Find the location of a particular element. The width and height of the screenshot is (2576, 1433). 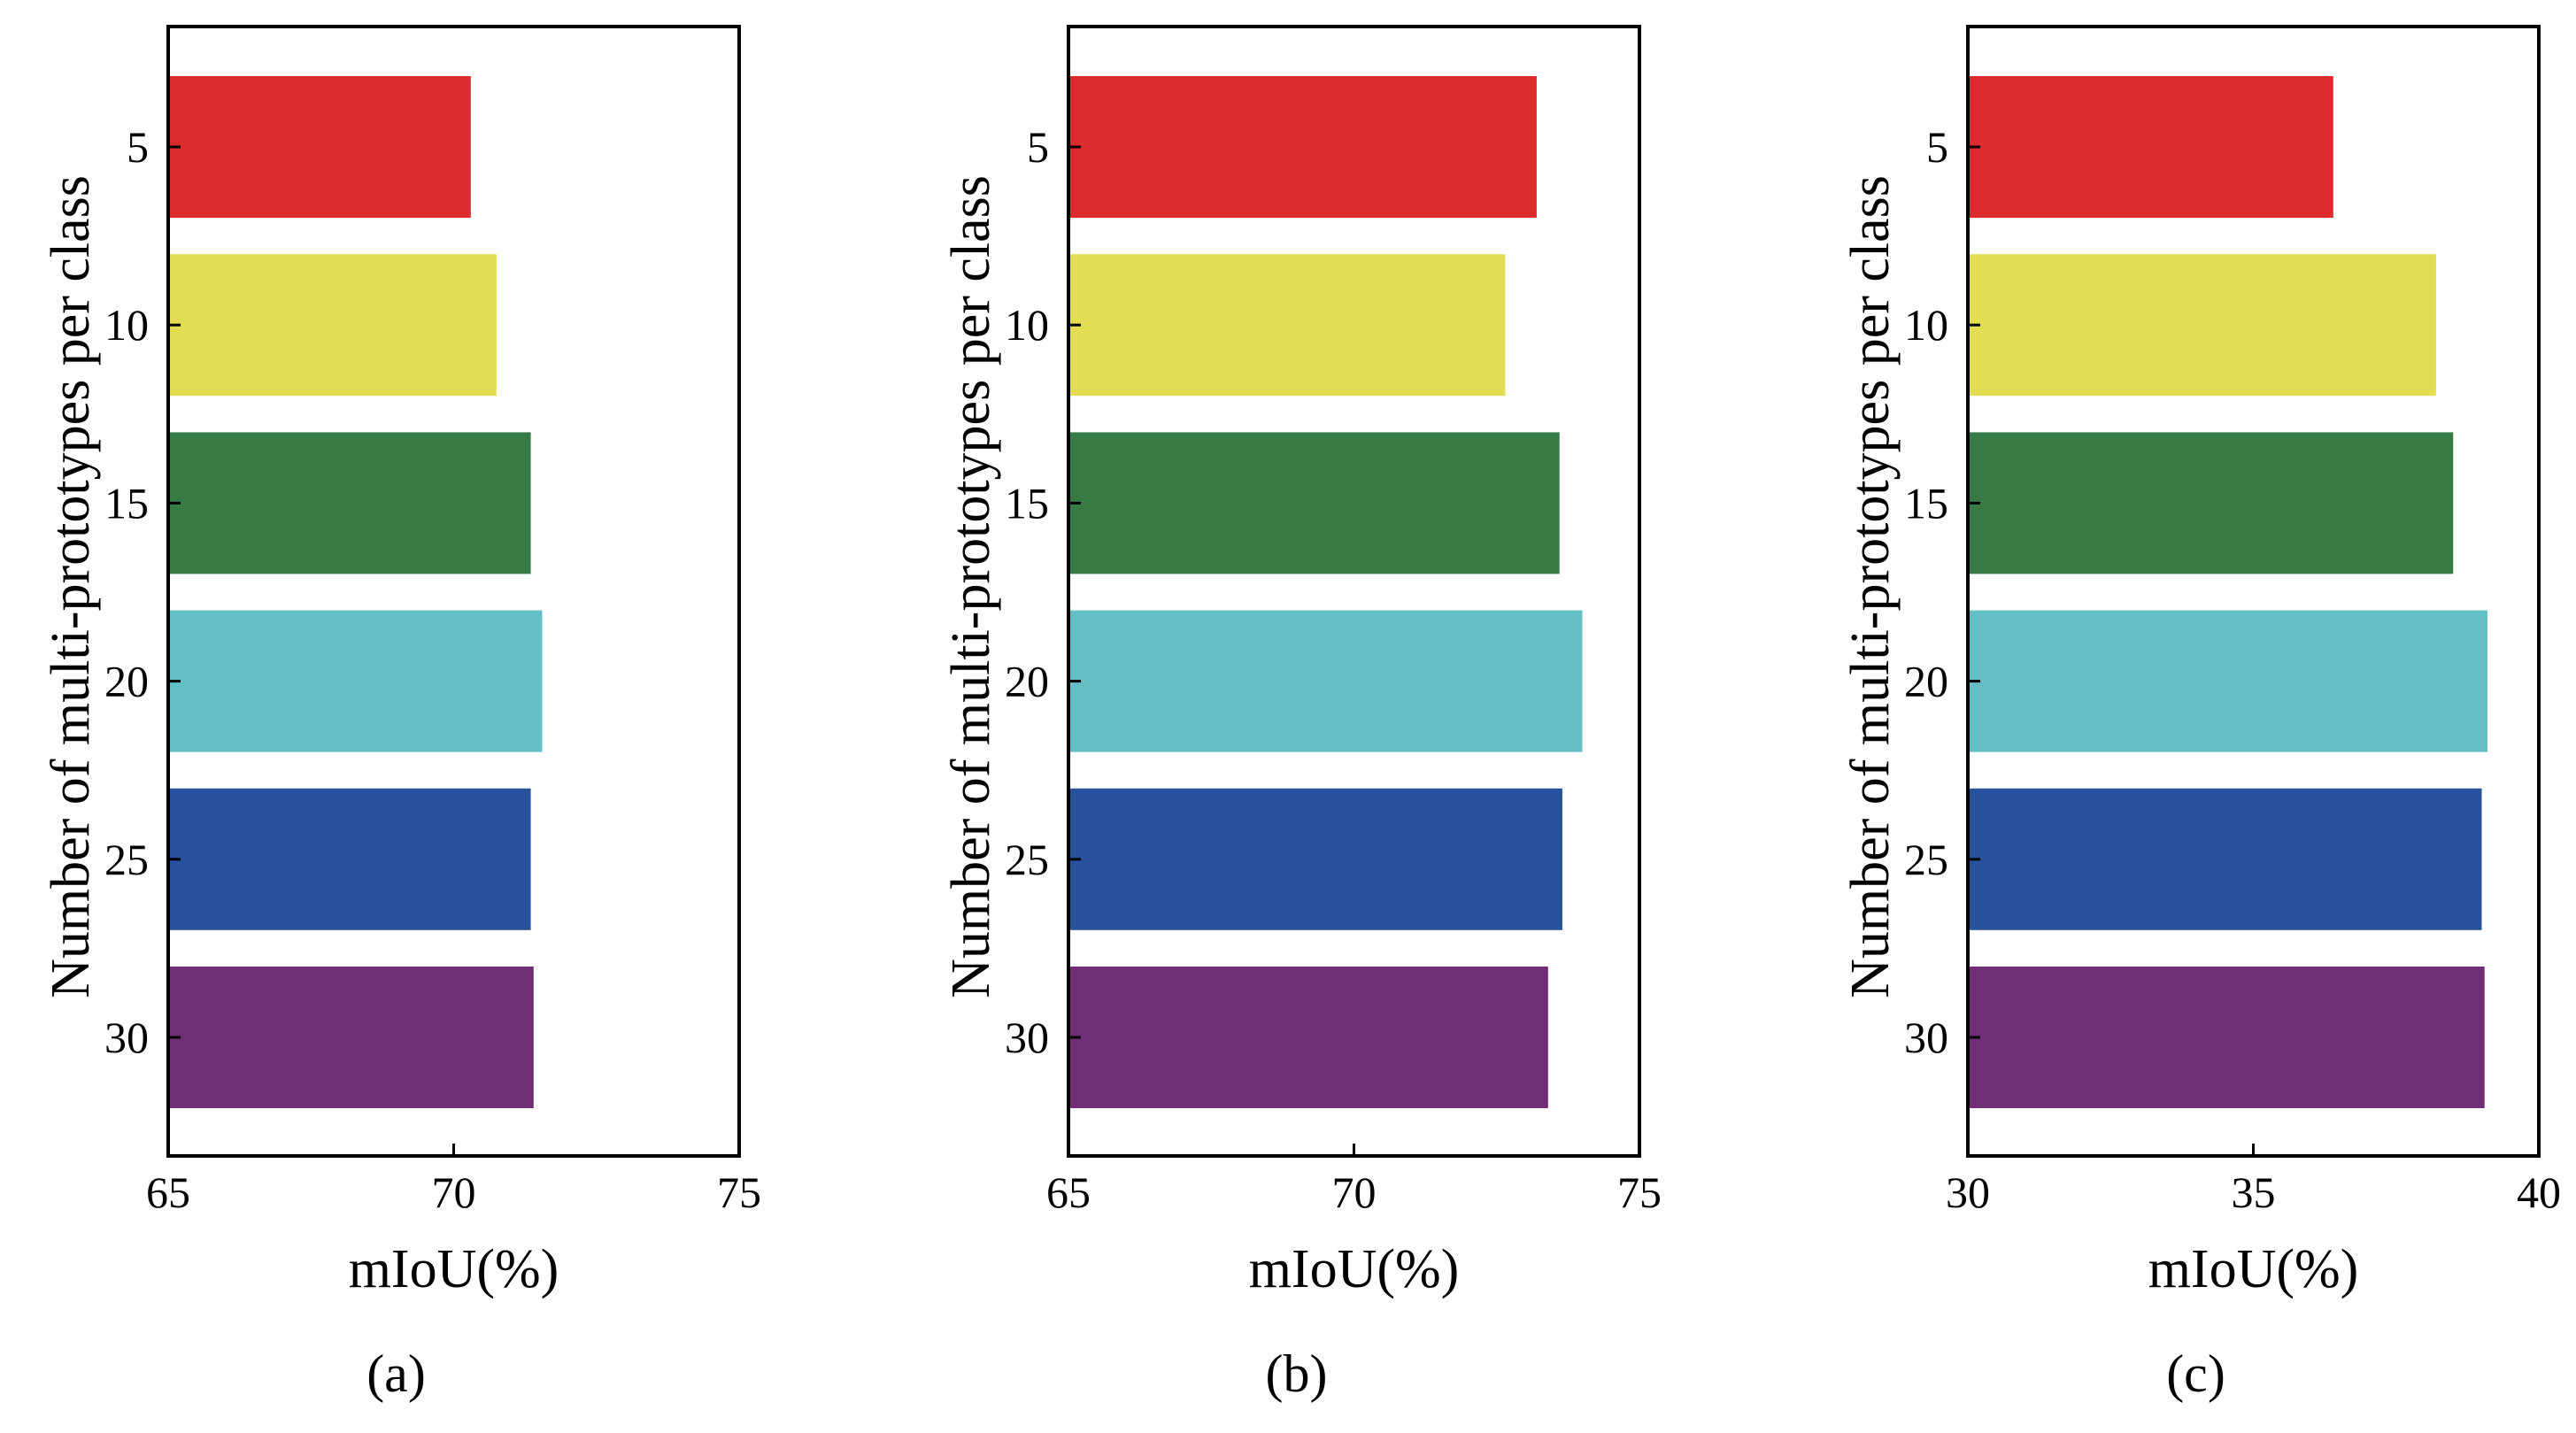

panel-caption: (b) is located at coordinates (1297, 1373).